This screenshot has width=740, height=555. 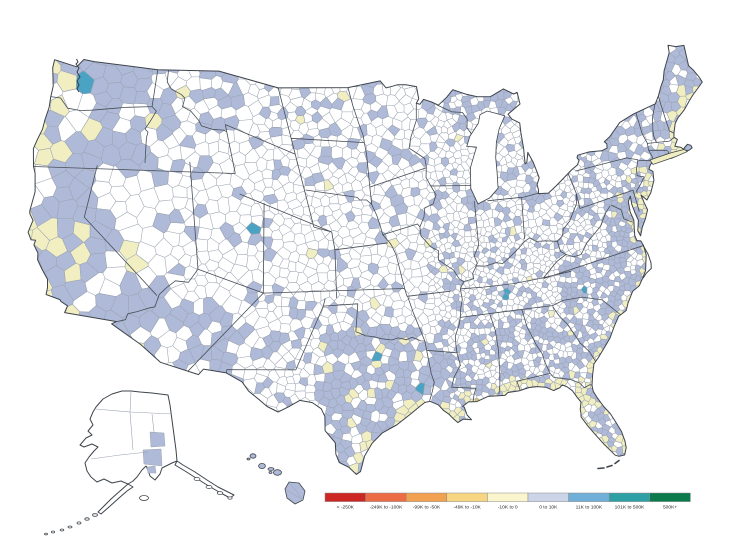 I want to click on svg-text: 0 to 10K, so click(x=548, y=508).